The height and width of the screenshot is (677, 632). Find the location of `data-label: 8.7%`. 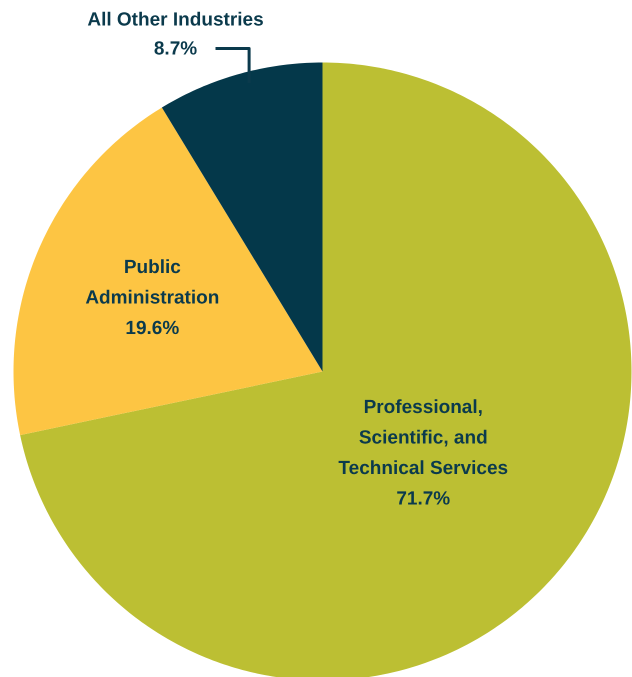

data-label: 8.7% is located at coordinates (176, 49).